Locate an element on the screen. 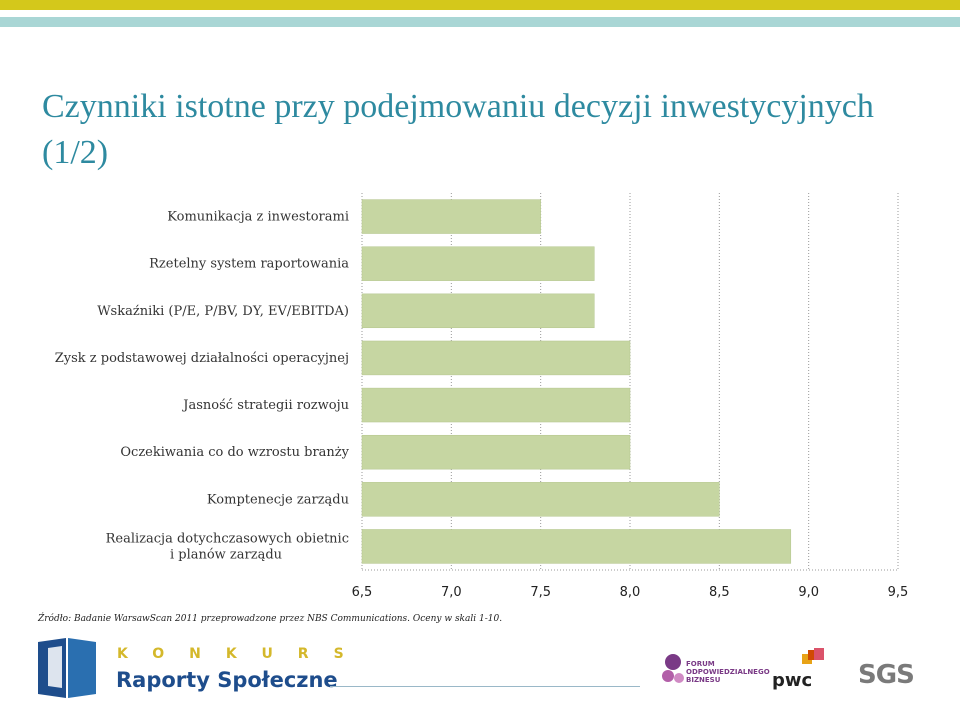 The image size is (960, 704). x-tick-label: 9,0 is located at coordinates (808, 592).